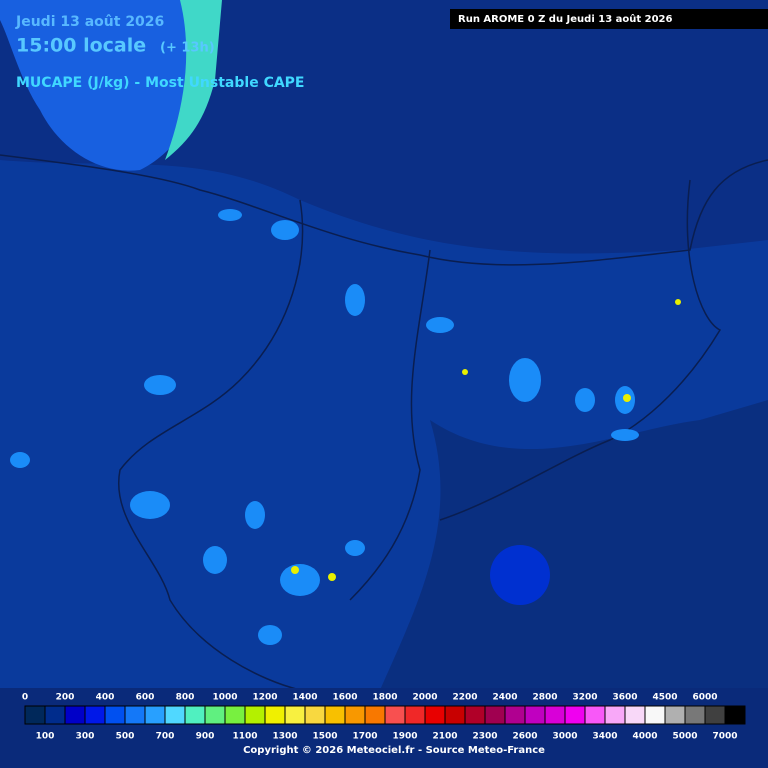 The image size is (768, 768). What do you see at coordinates (244, 737) in the screenshot?
I see `legend-lower-label: 1100` at bounding box center [244, 737].